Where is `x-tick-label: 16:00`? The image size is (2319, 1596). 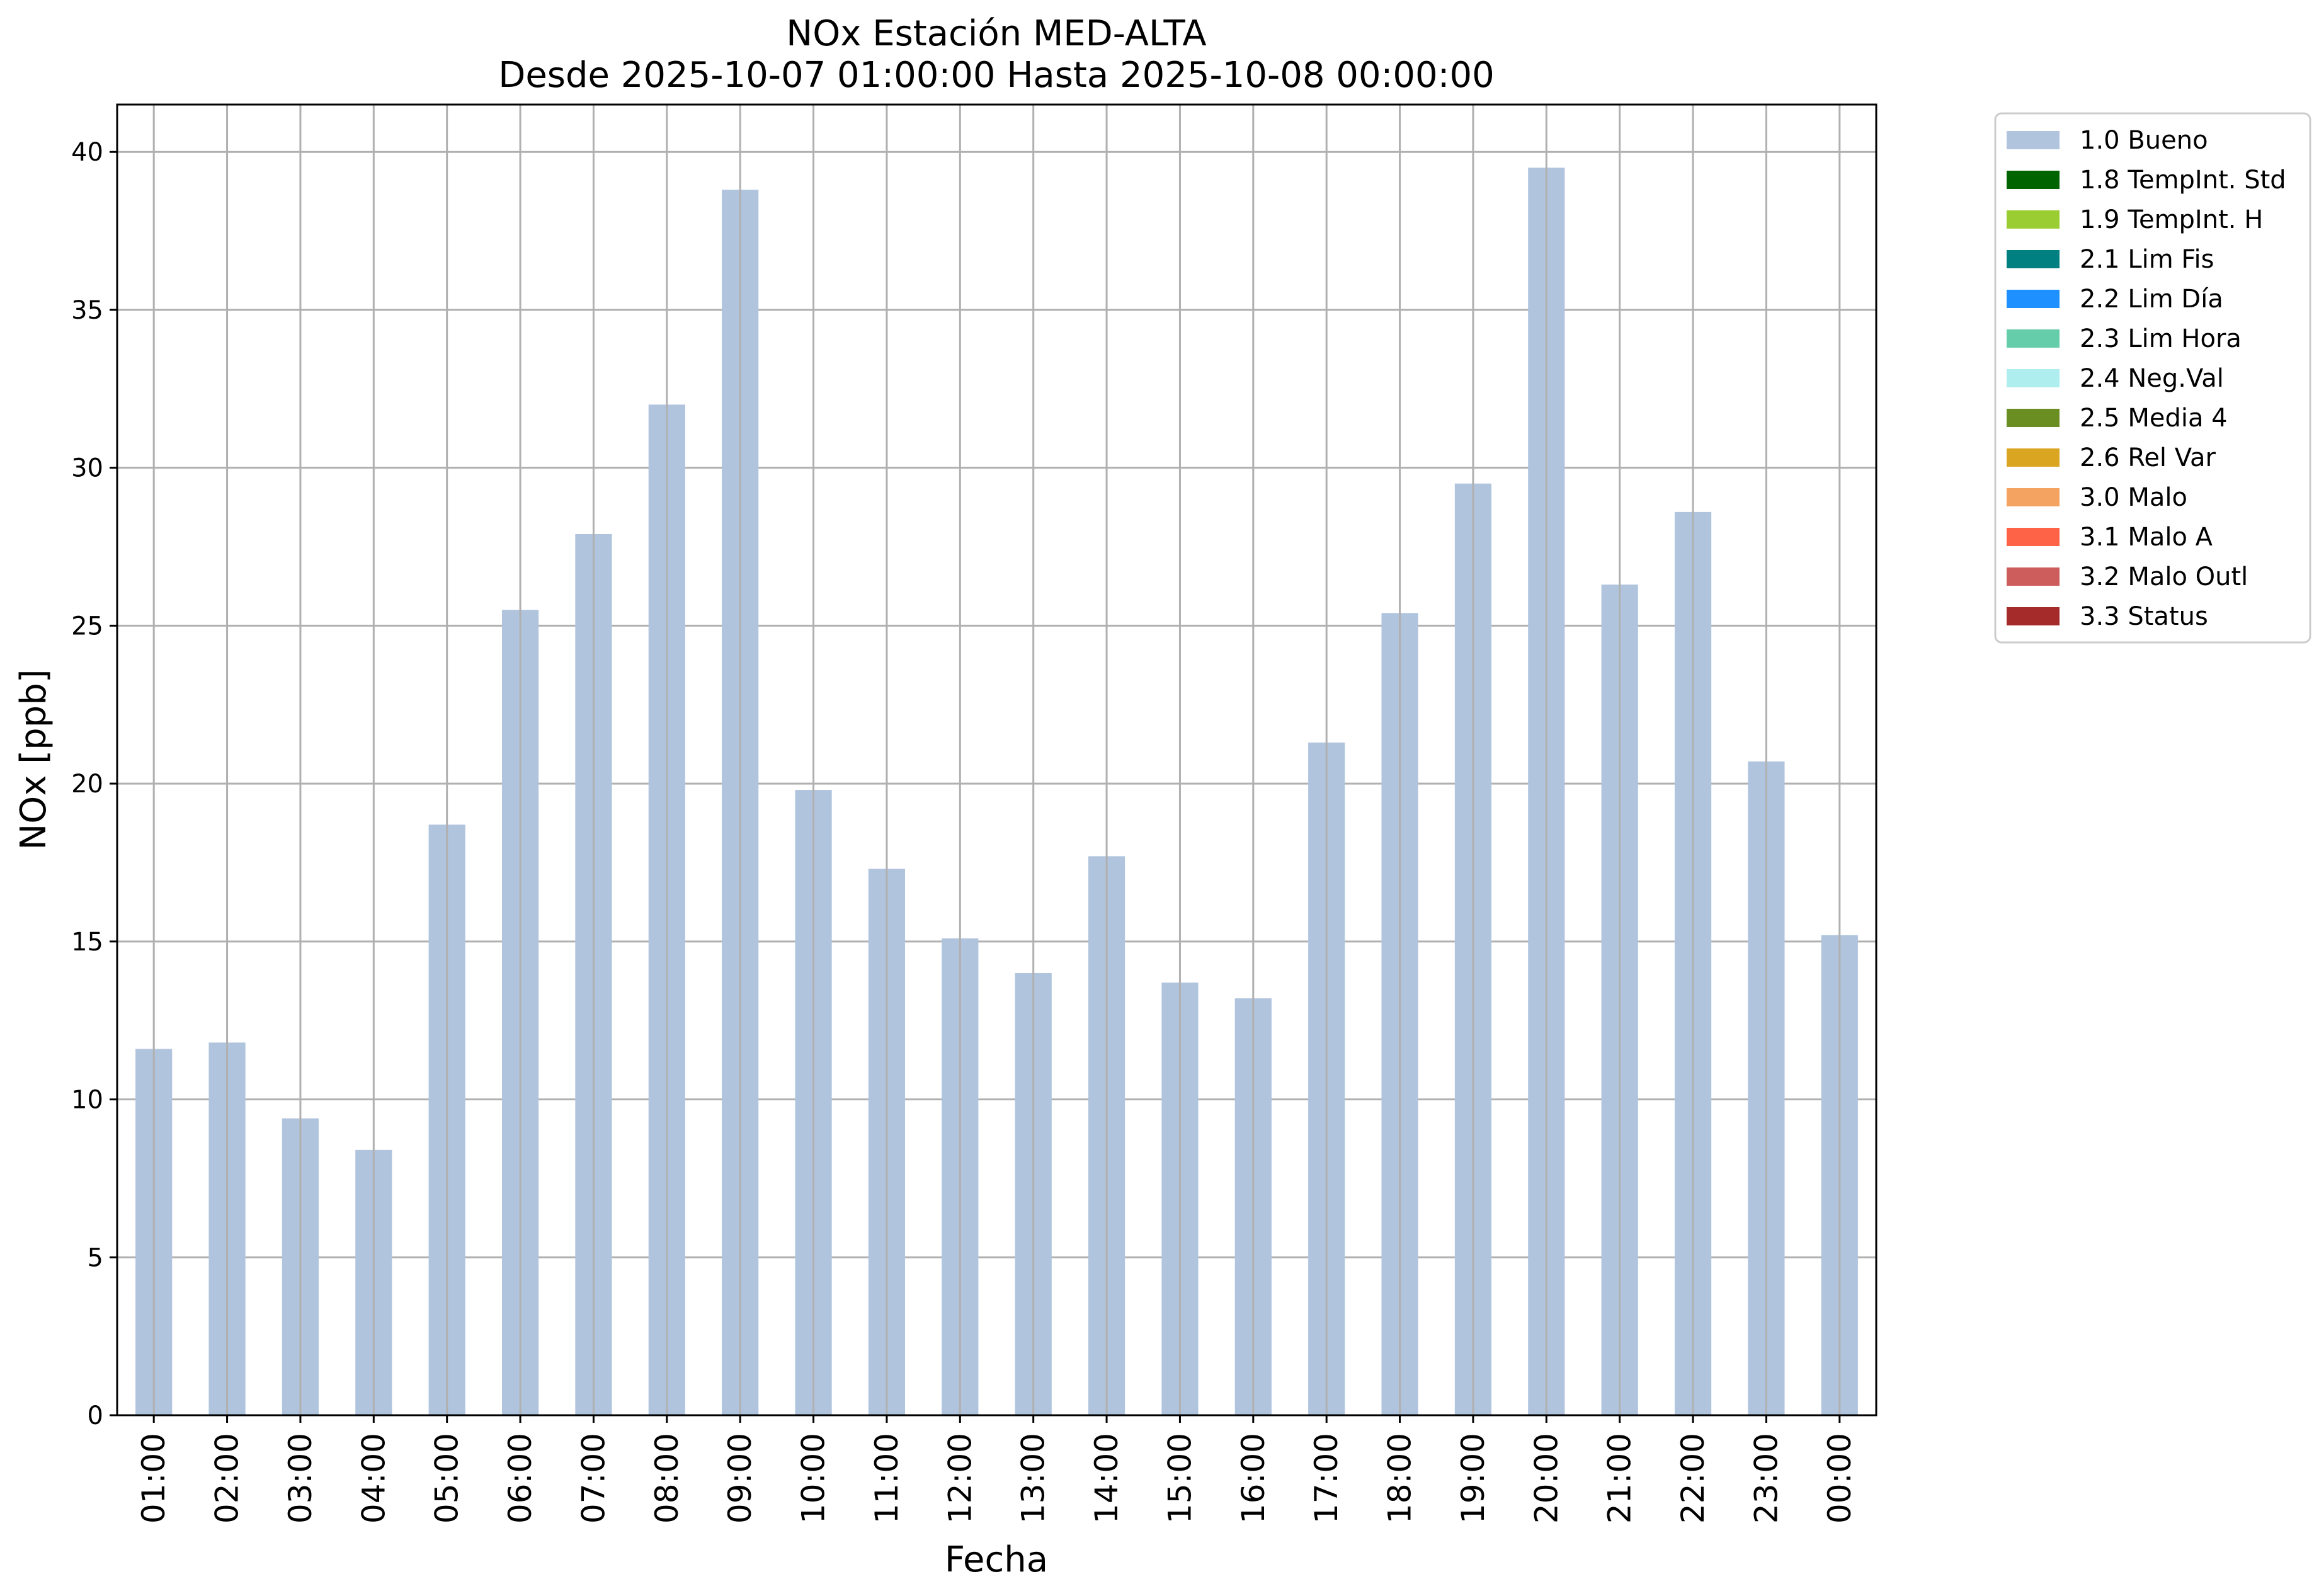
x-tick-label: 16:00 is located at coordinates (1253, 1478).